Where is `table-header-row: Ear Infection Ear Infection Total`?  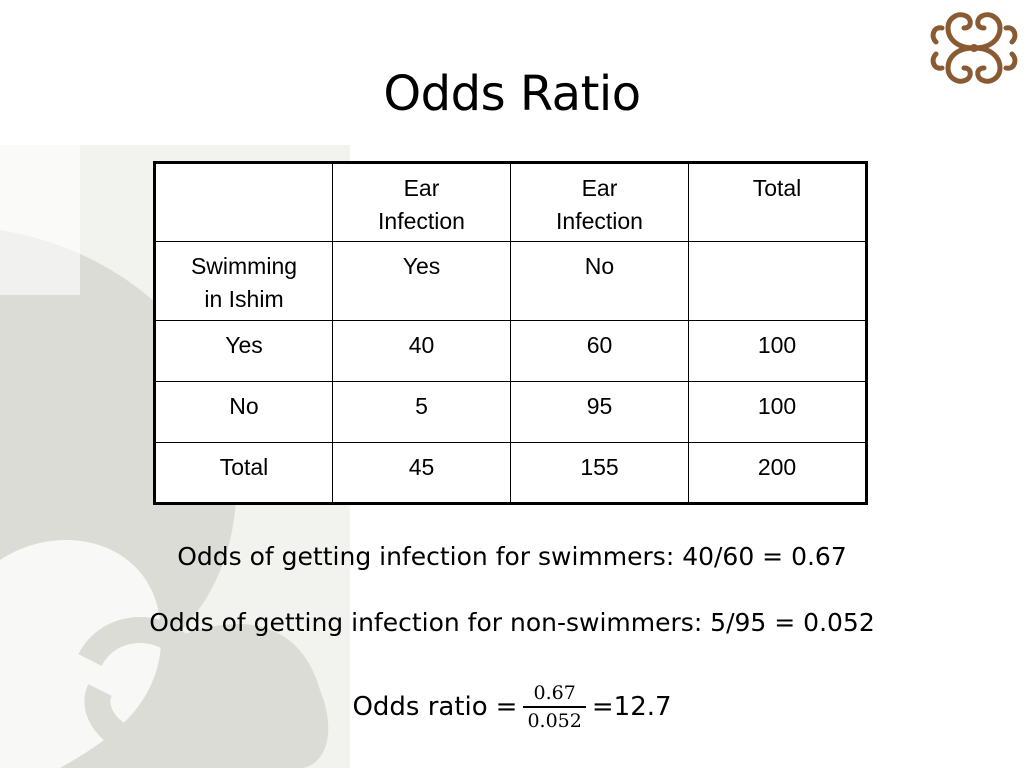 table-header-row: Ear Infection Ear Infection Total is located at coordinates (510, 202).